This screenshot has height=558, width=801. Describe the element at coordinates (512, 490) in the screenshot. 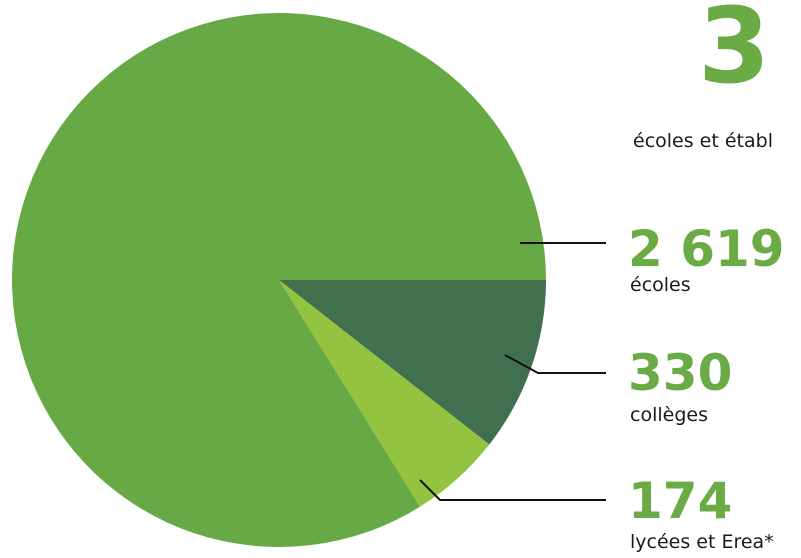

I see `leader-lycees` at that location.